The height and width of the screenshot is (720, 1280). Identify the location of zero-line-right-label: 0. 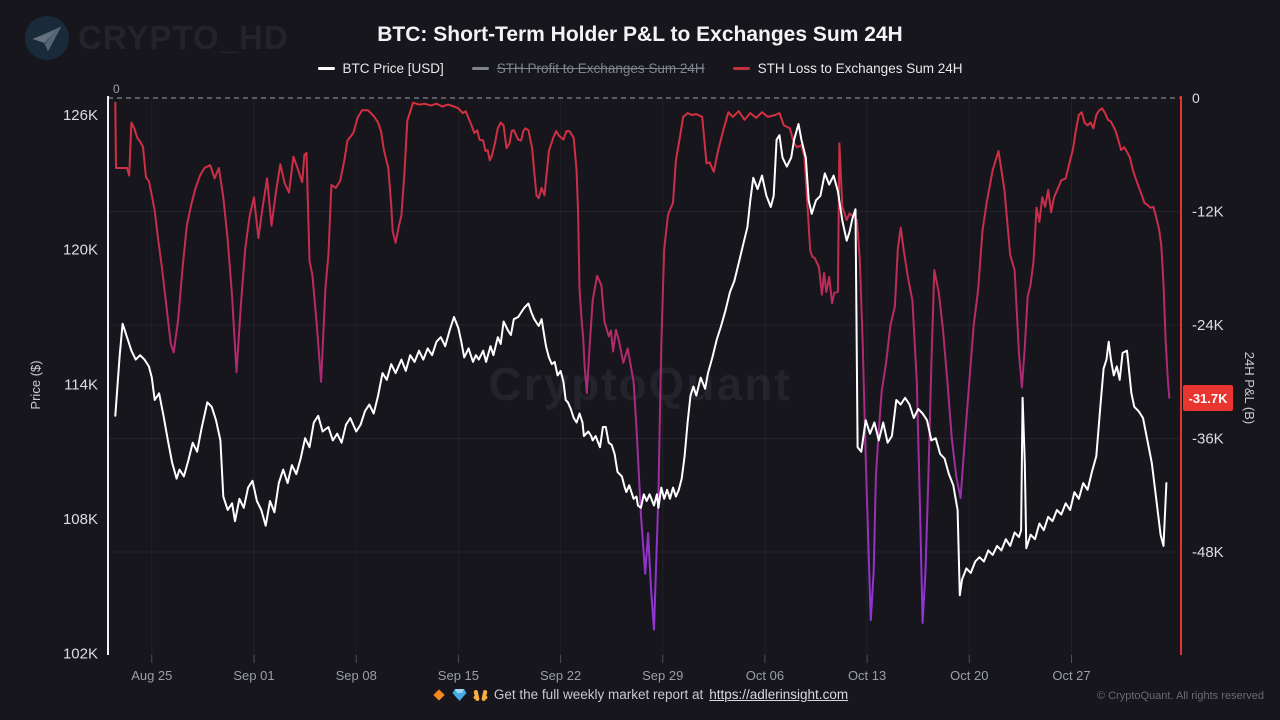
(1196, 98).